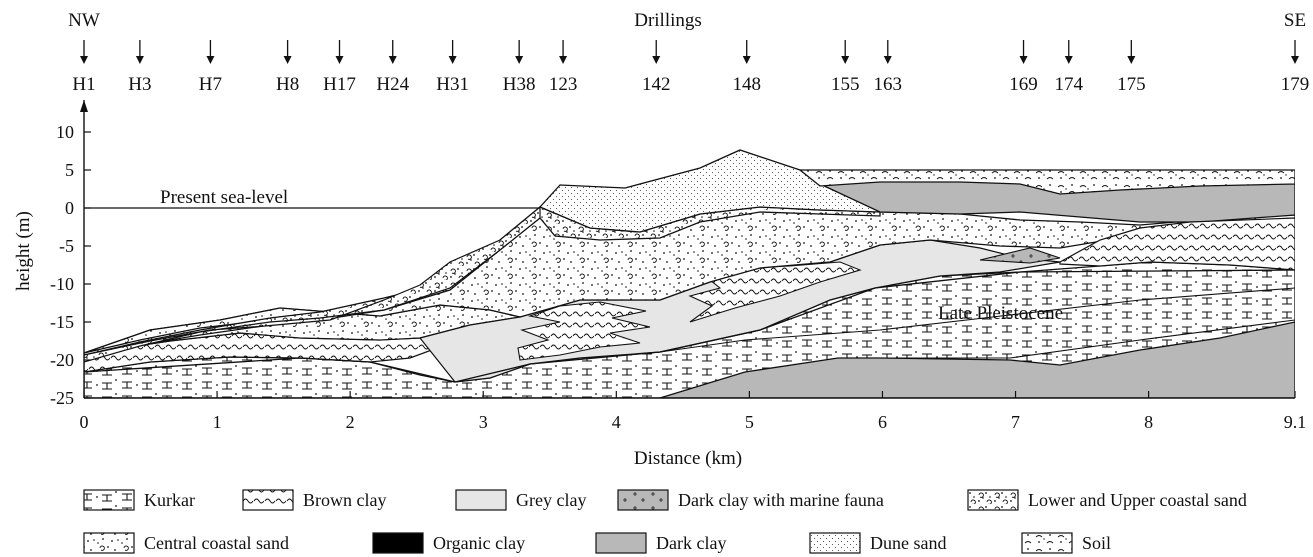 The image size is (1313, 557). I want to click on y-tick-label: -25, so click(62, 398).